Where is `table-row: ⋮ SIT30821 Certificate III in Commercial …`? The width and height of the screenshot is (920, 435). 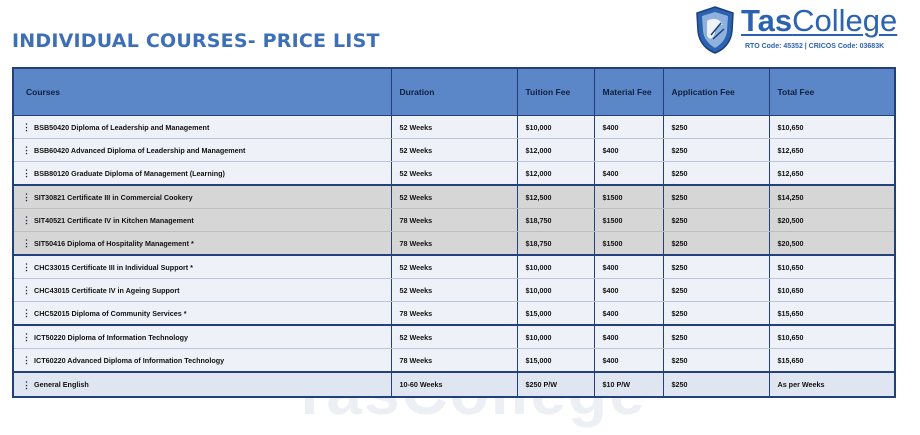
table-row: ⋮ SIT30821 Certificate III in Commercial … is located at coordinates (454, 196).